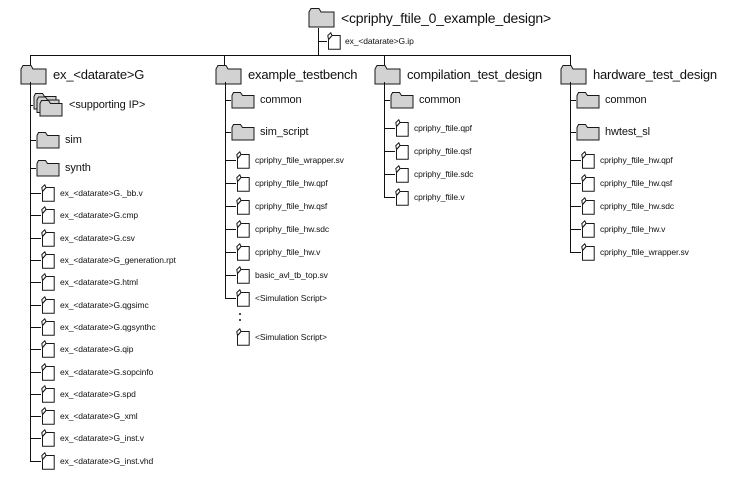 The image size is (734, 479). I want to click on tree-item-file: ex_<datarate>G.csv, so click(120, 238).